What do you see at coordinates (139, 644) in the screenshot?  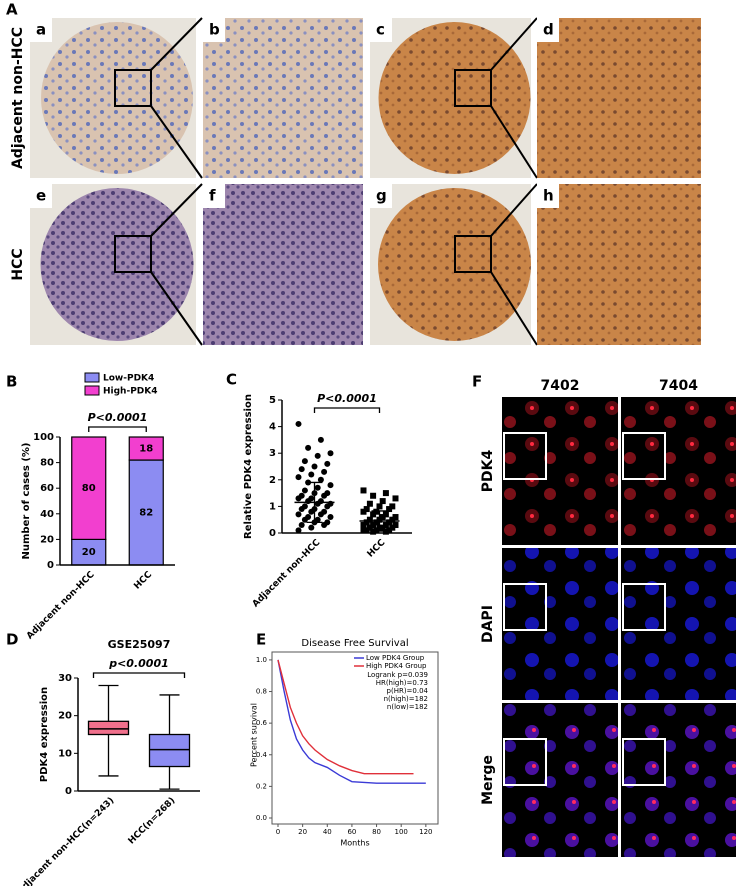 I see `chart-title: GSE25097` at bounding box center [139, 644].